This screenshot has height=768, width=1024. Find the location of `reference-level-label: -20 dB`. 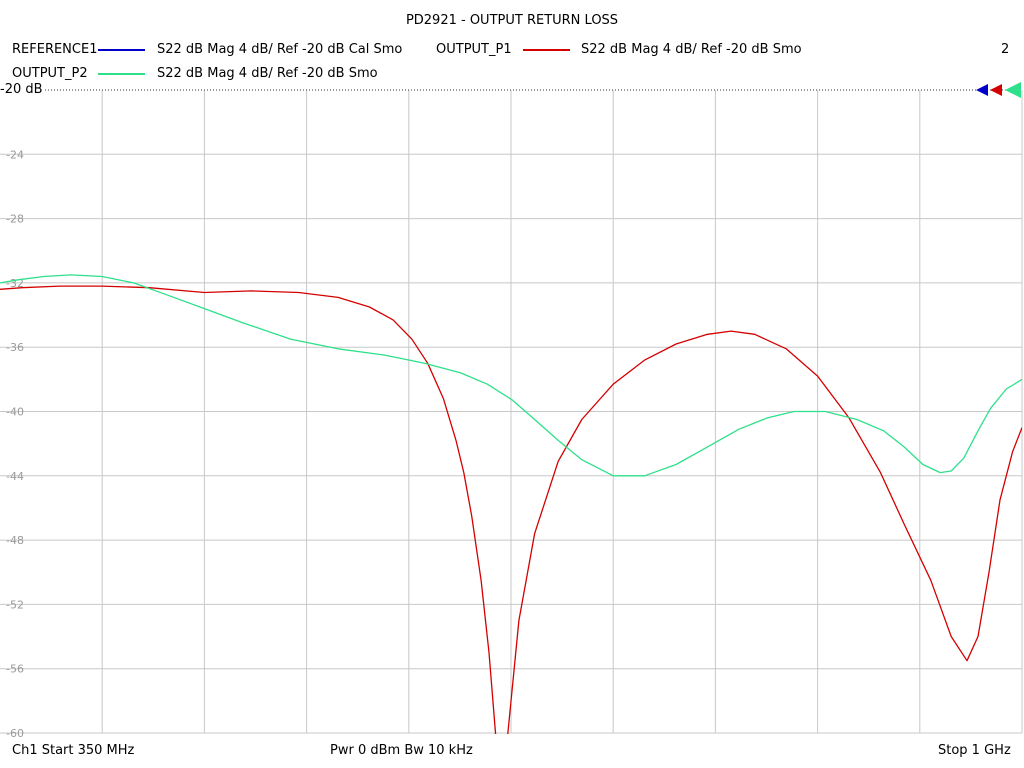

reference-level-label: -20 dB is located at coordinates (22, 89).